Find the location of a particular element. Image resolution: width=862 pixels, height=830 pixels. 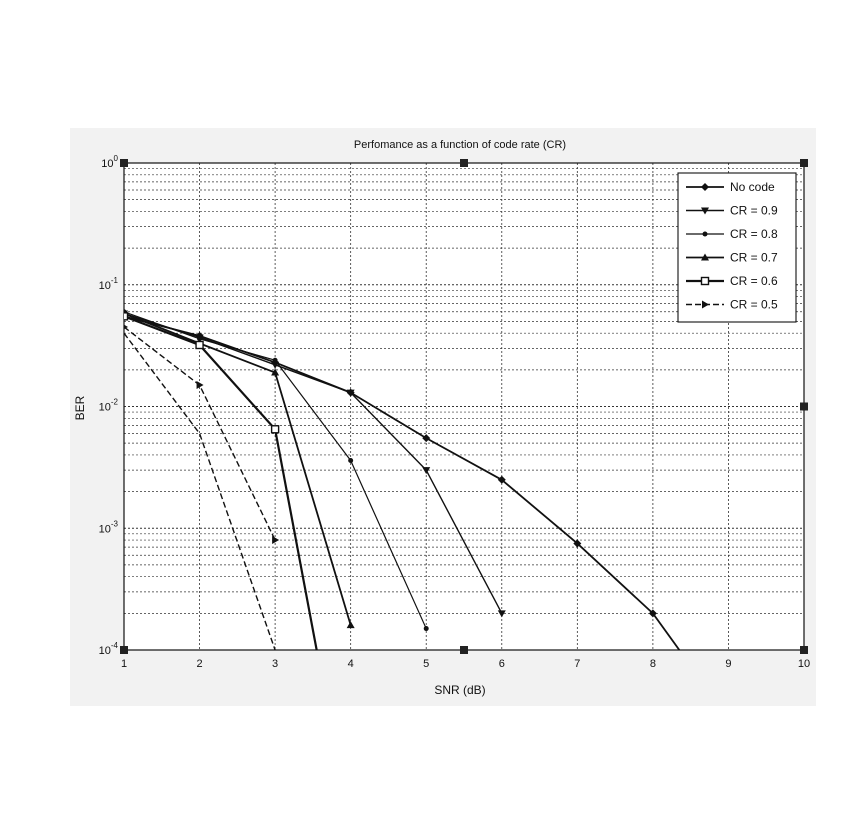

y-tick-label: 10⁰ is located at coordinates (109, 162).